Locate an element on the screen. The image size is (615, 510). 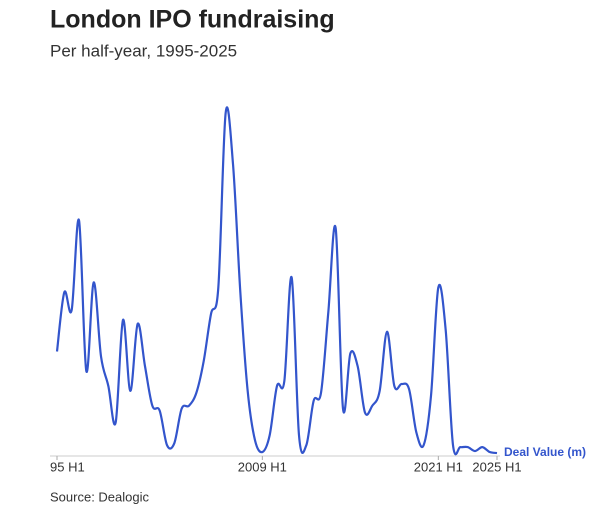
x-tick-label: 2009 H1 is located at coordinates (262, 466).